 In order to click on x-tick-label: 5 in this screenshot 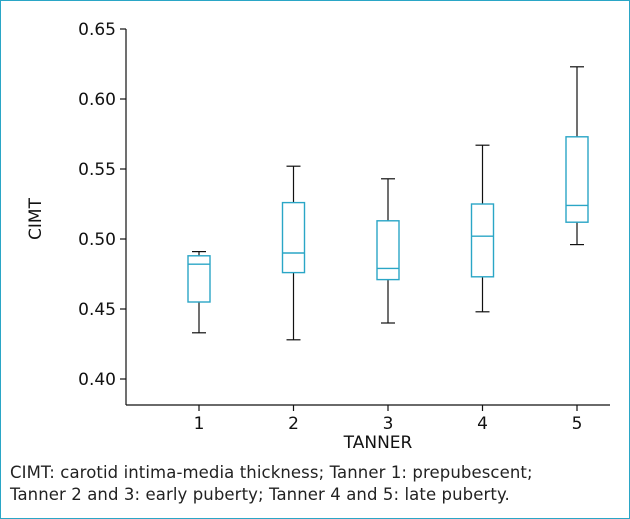, I will do `click(577, 424)`.